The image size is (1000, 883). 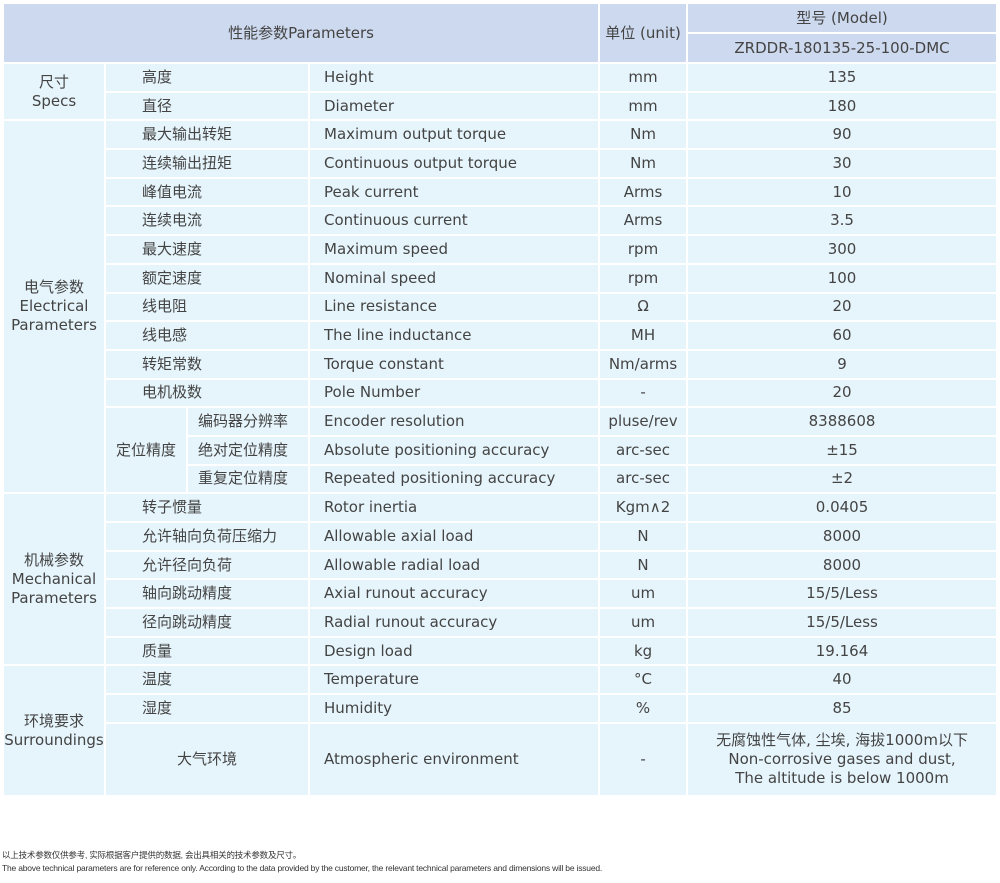 I want to click on table-row: 轴向跳动精度 Axial runout accuracy um 15/5/Less, so click(x=500, y=594).